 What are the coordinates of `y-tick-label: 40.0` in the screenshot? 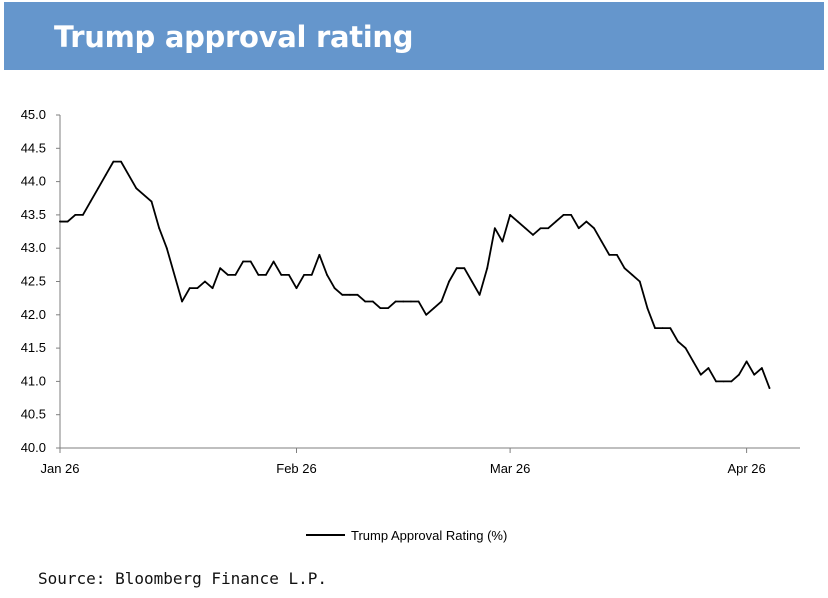 It's located at (33, 447).